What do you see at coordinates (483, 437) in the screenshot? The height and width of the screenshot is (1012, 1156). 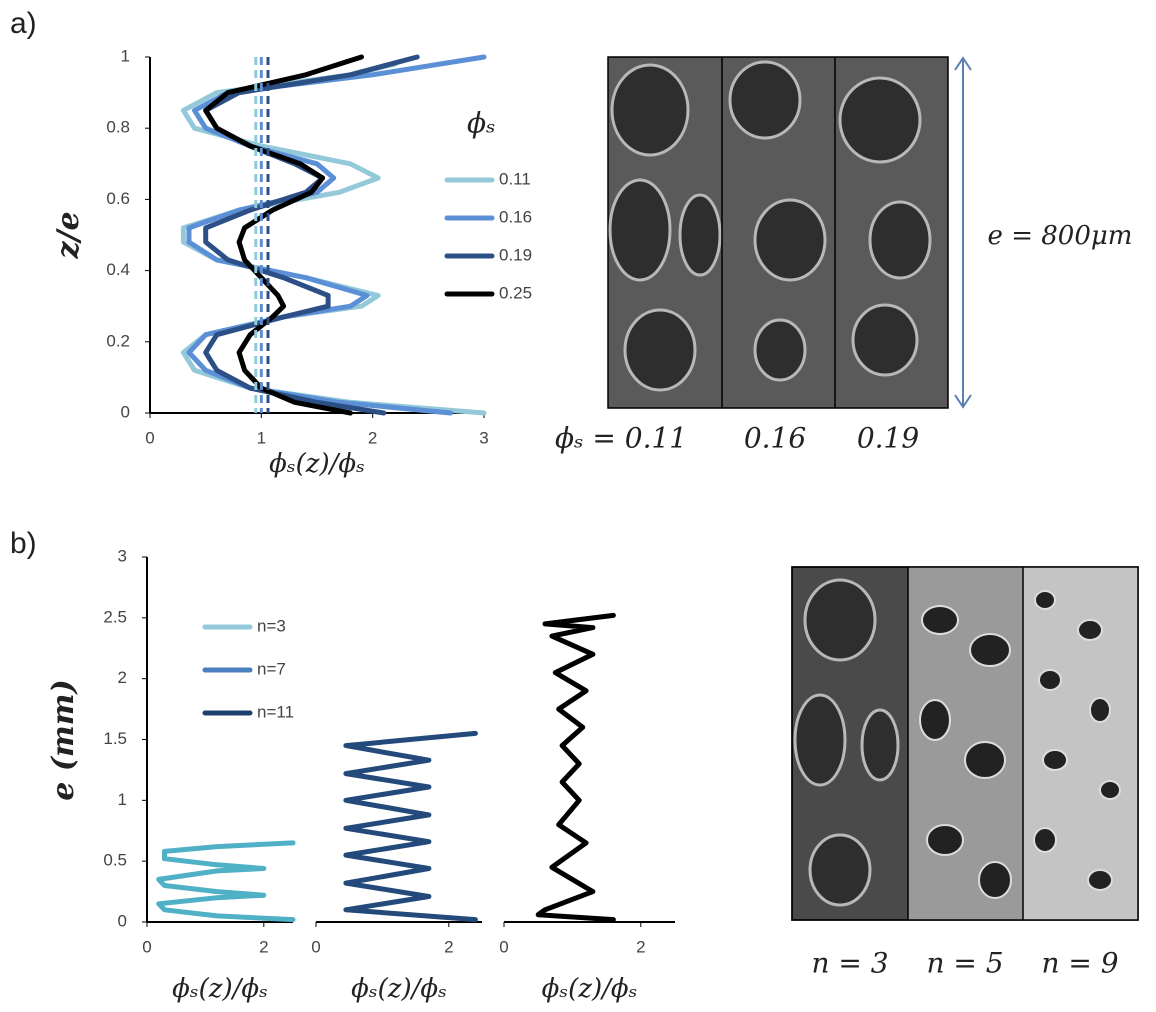 I see `x-tick-label: 3` at bounding box center [483, 437].